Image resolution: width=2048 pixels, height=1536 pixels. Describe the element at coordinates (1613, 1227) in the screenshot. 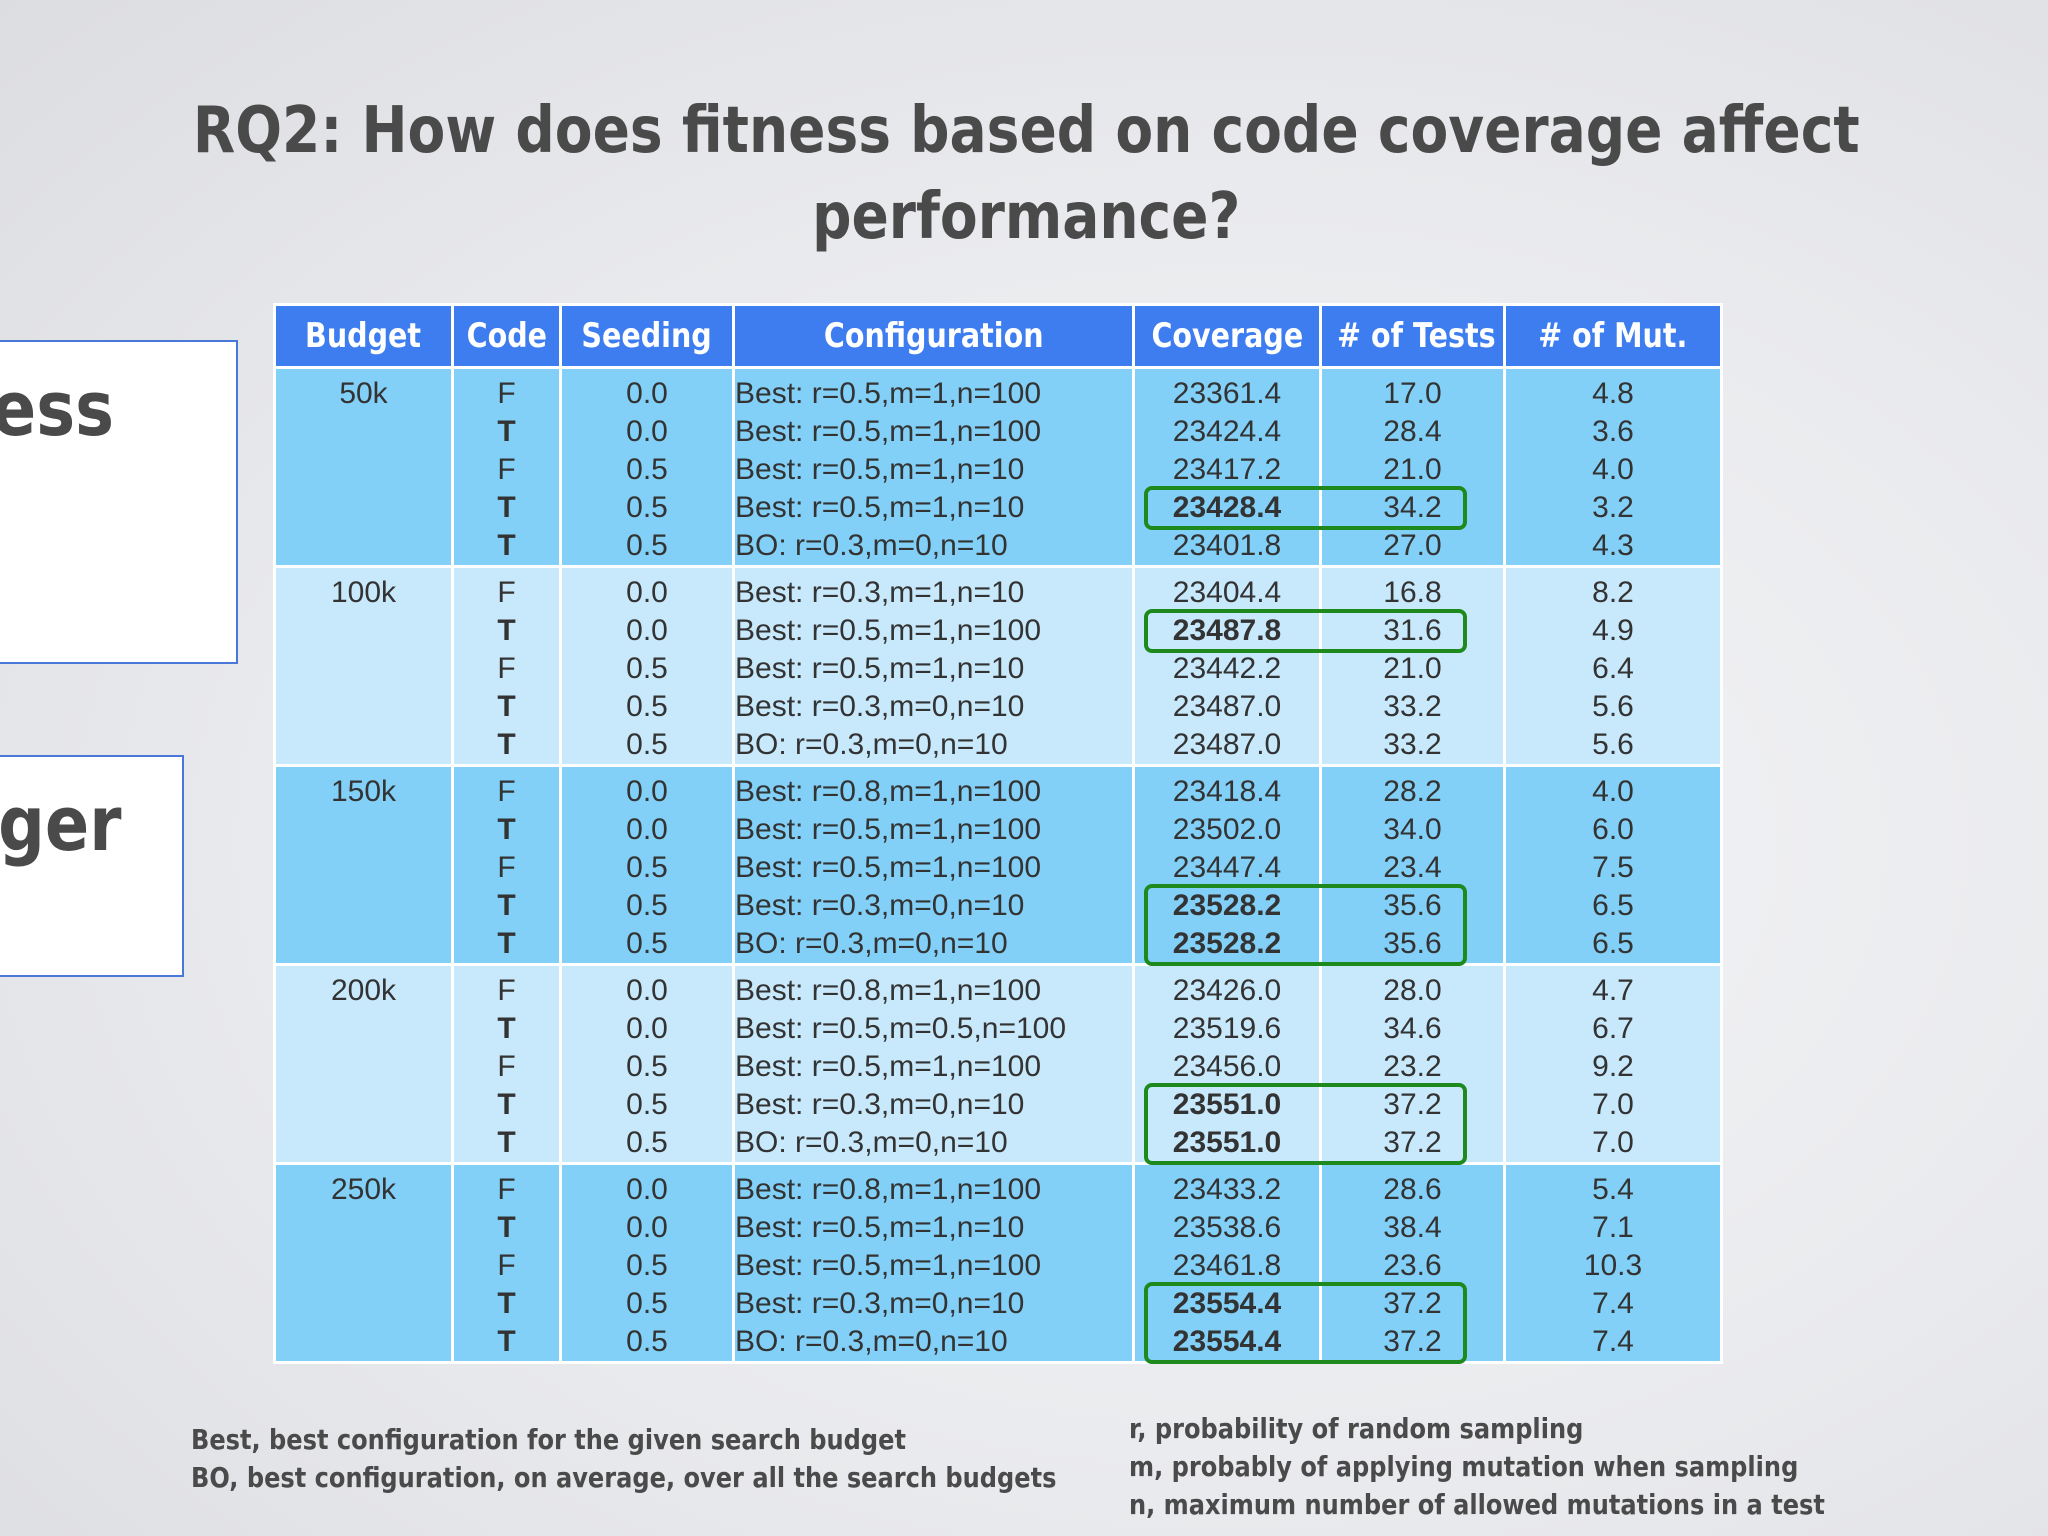

I see `num-mutations-value: 7.1` at that location.